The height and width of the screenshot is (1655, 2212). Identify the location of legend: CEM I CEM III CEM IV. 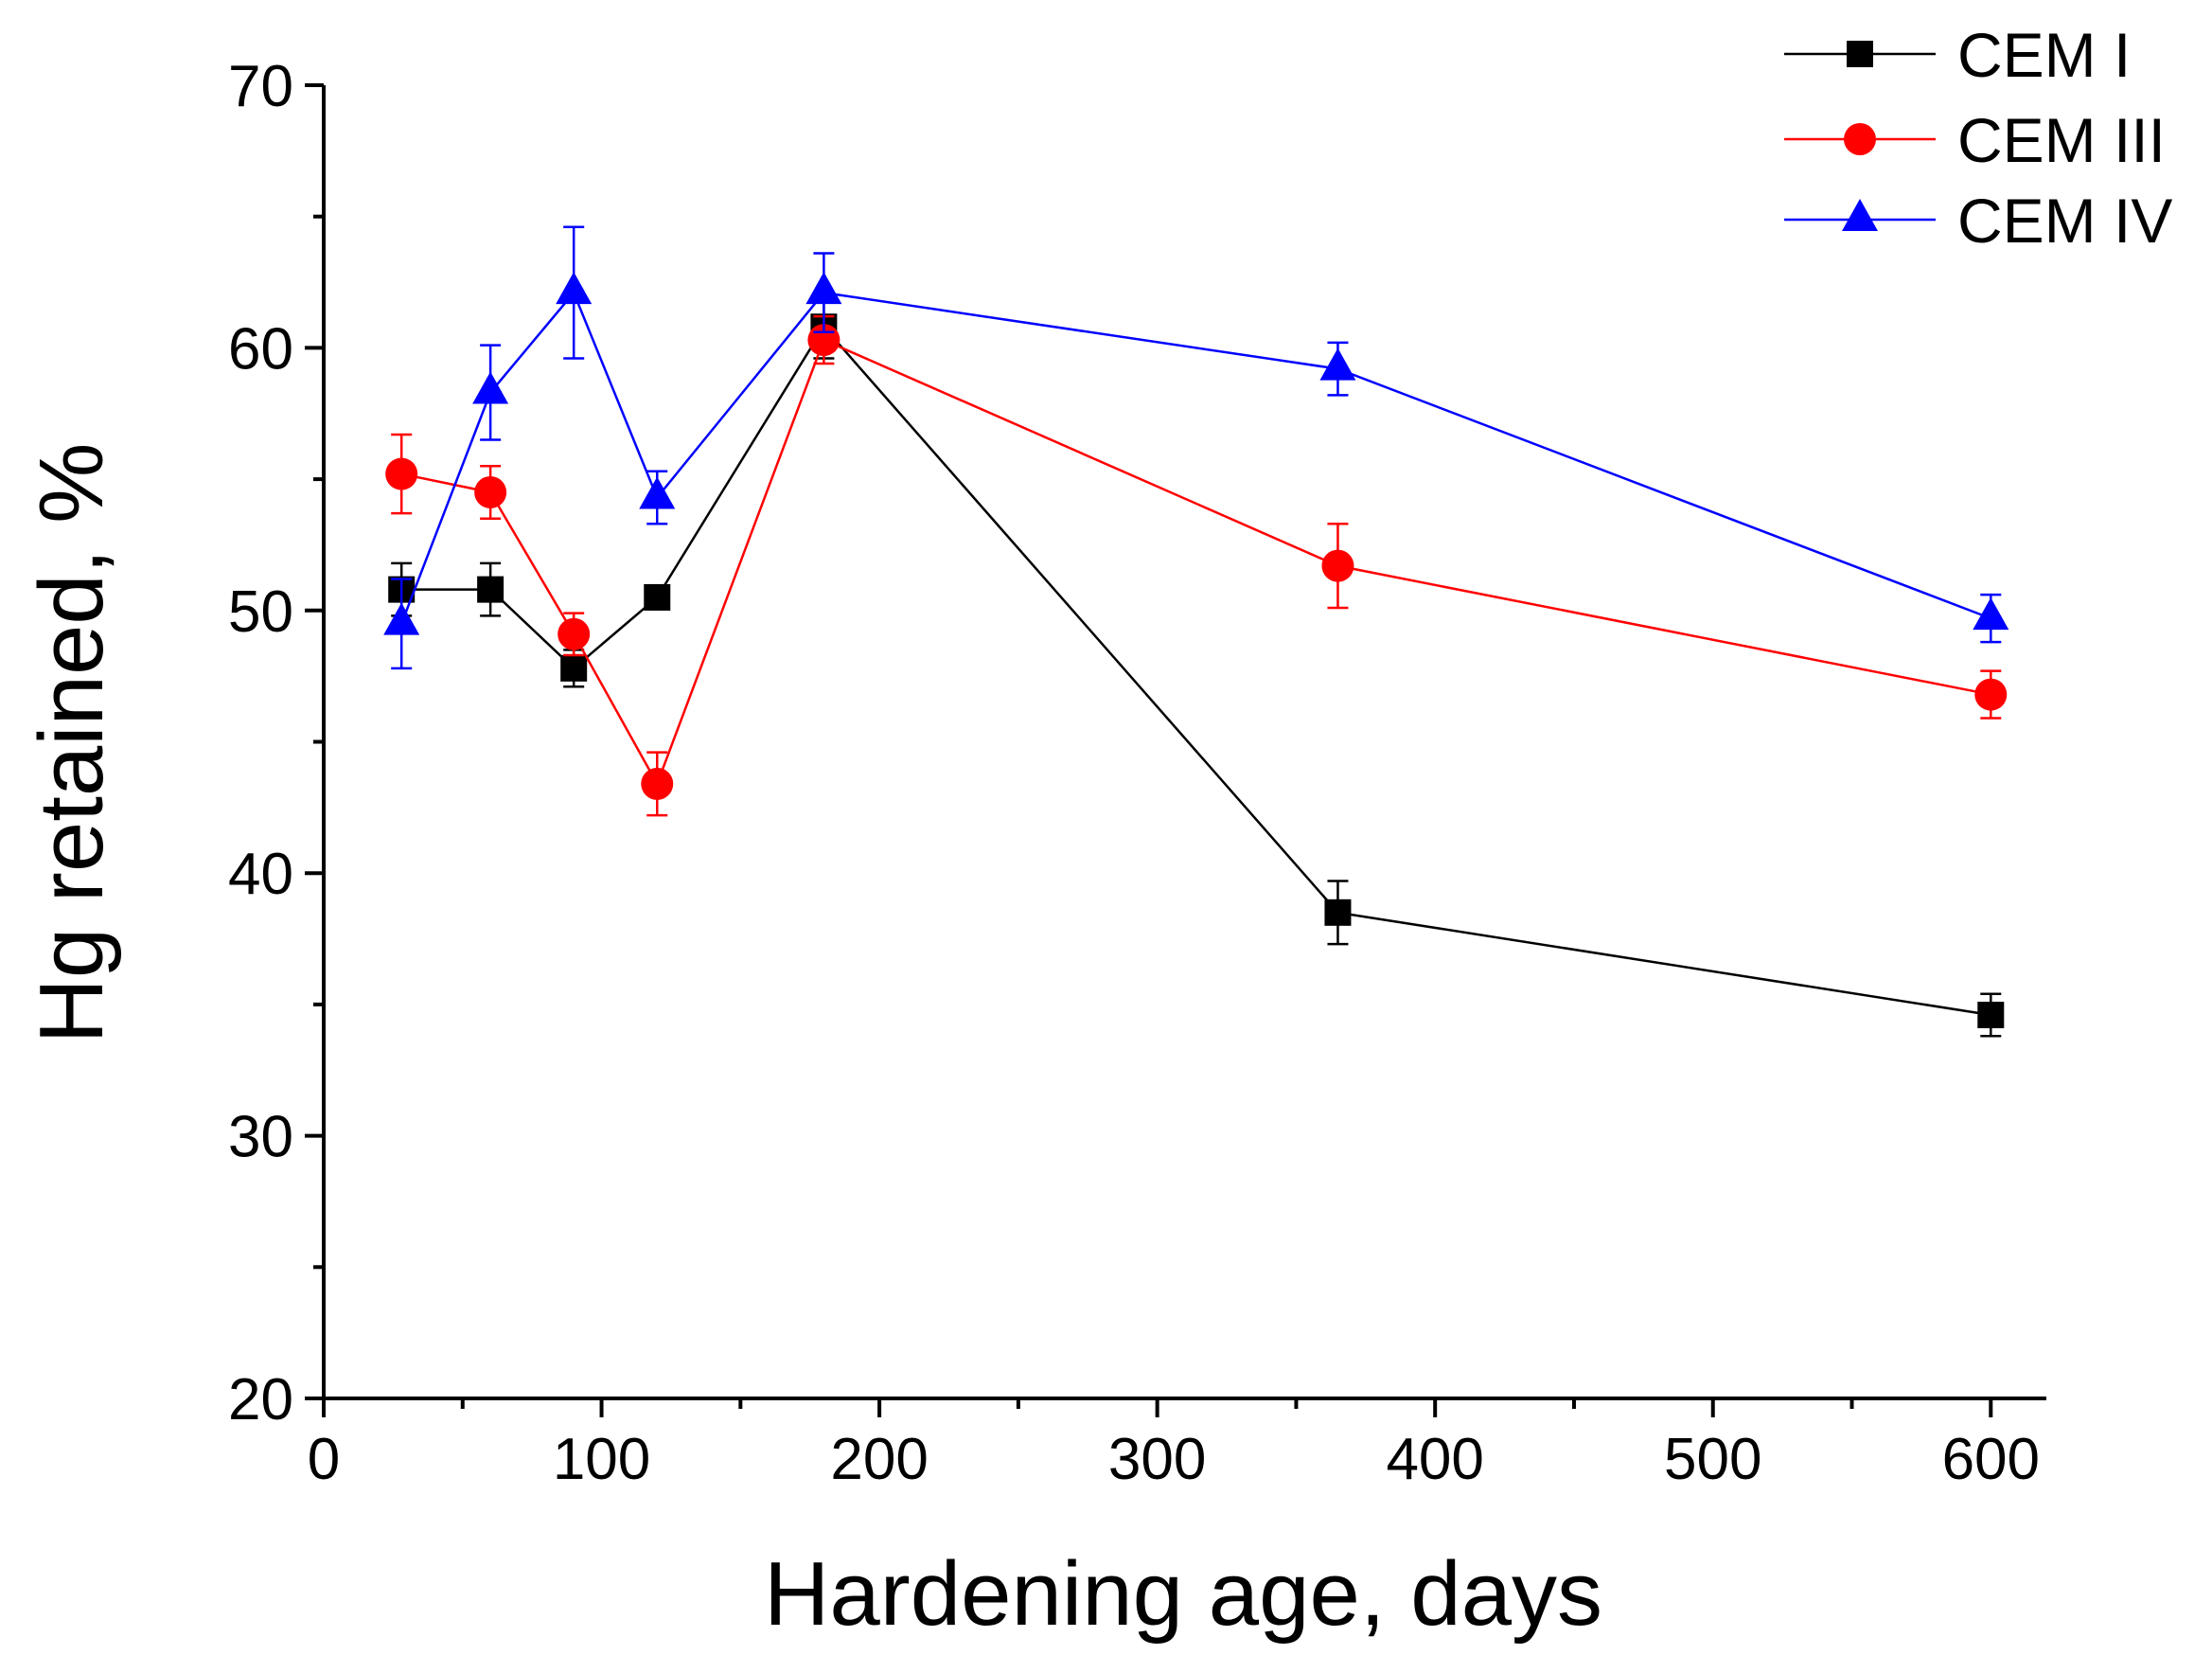
(1978, 138).